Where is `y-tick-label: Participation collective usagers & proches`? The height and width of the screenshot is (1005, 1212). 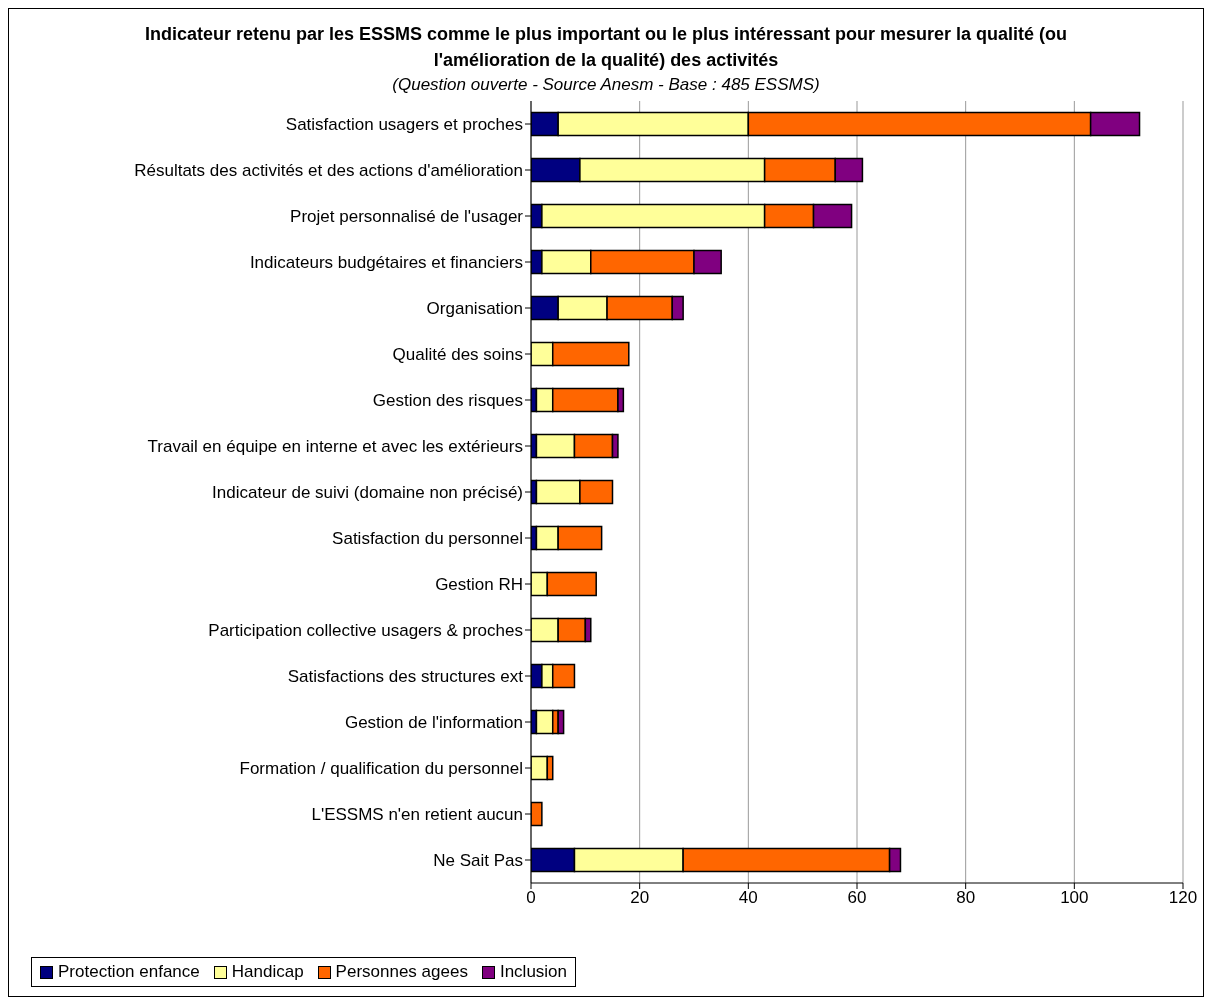 y-tick-label: Participation collective usagers & proches is located at coordinates (365, 631).